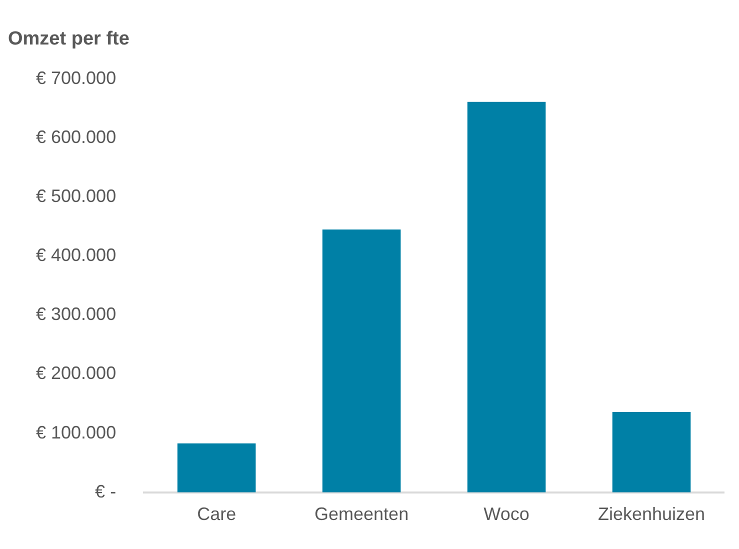 The image size is (739, 549). What do you see at coordinates (76, 373) in the screenshot?
I see `y-tick-label: € 200.000` at bounding box center [76, 373].